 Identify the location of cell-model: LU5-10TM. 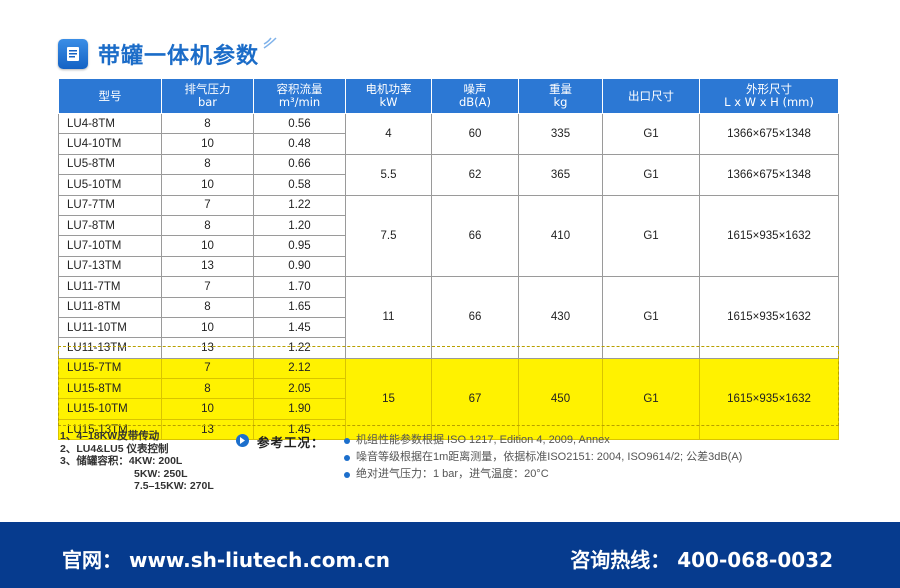
(110, 185).